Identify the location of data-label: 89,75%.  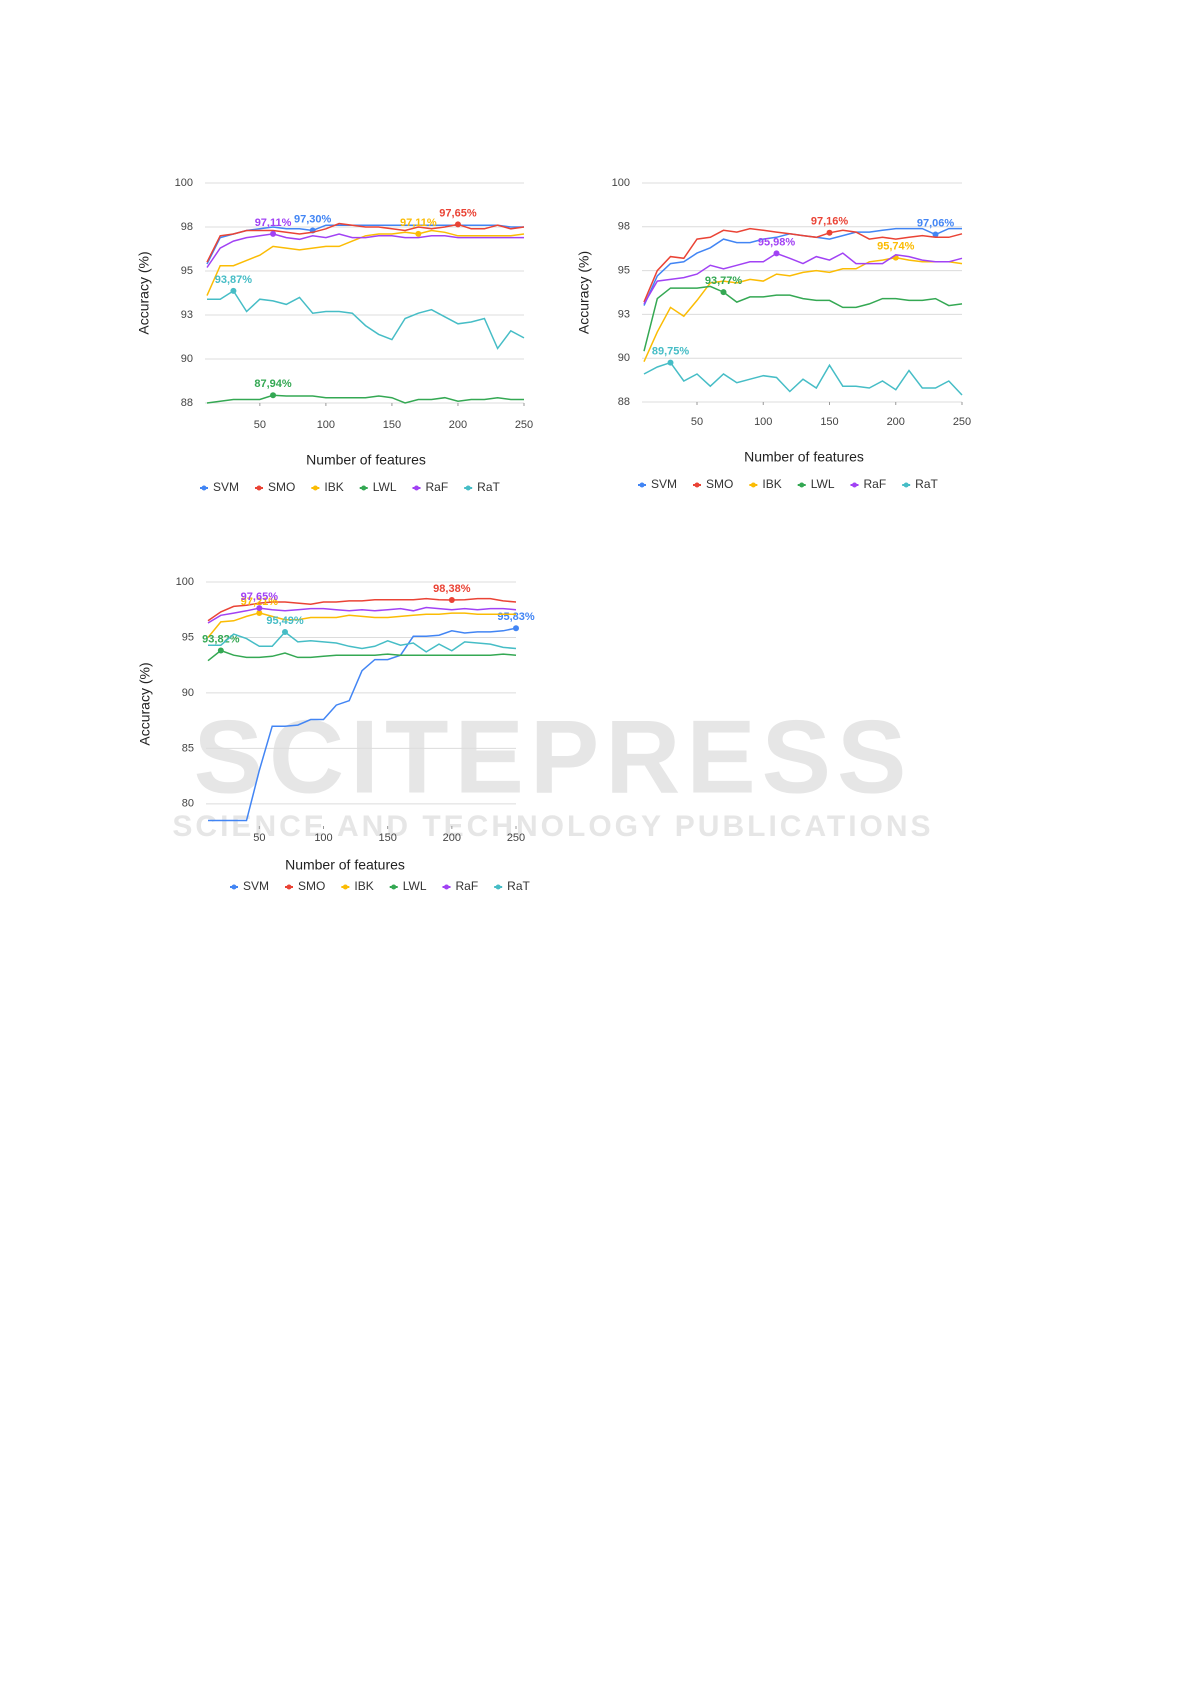
(671, 351).